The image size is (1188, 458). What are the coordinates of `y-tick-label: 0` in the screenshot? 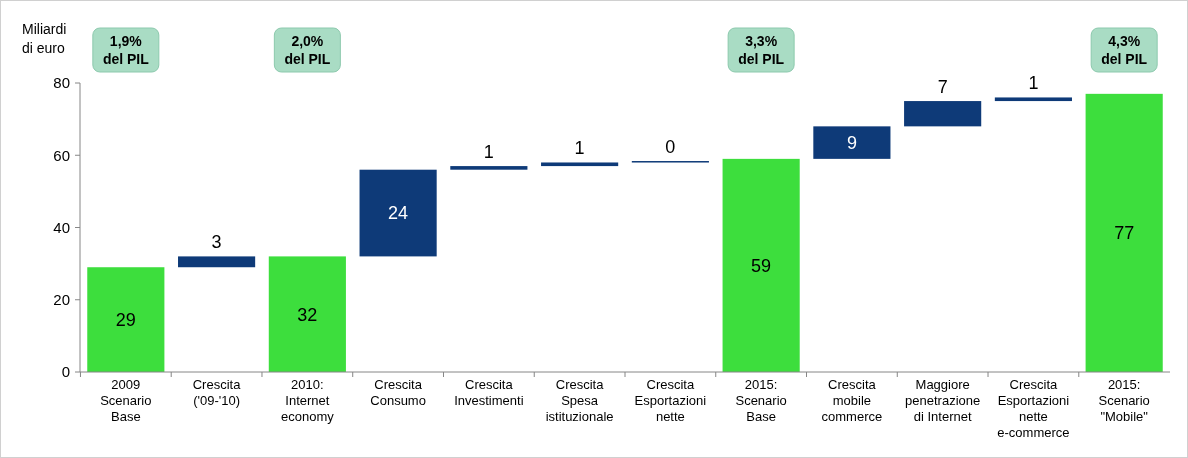 It's located at (65, 372).